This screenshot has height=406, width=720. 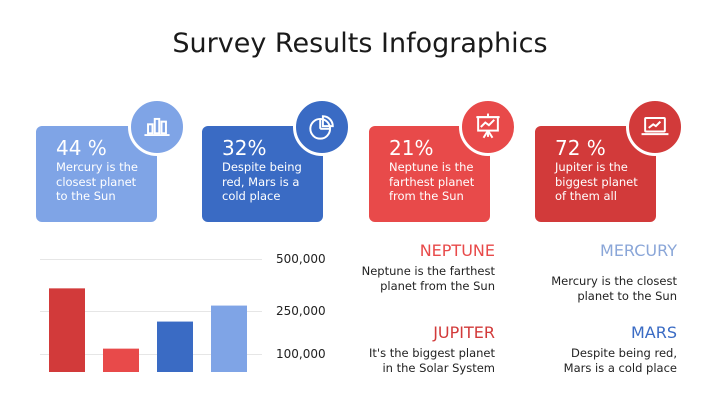 What do you see at coordinates (464, 332) in the screenshot?
I see `info-heading-jupiter: JUPITER` at bounding box center [464, 332].